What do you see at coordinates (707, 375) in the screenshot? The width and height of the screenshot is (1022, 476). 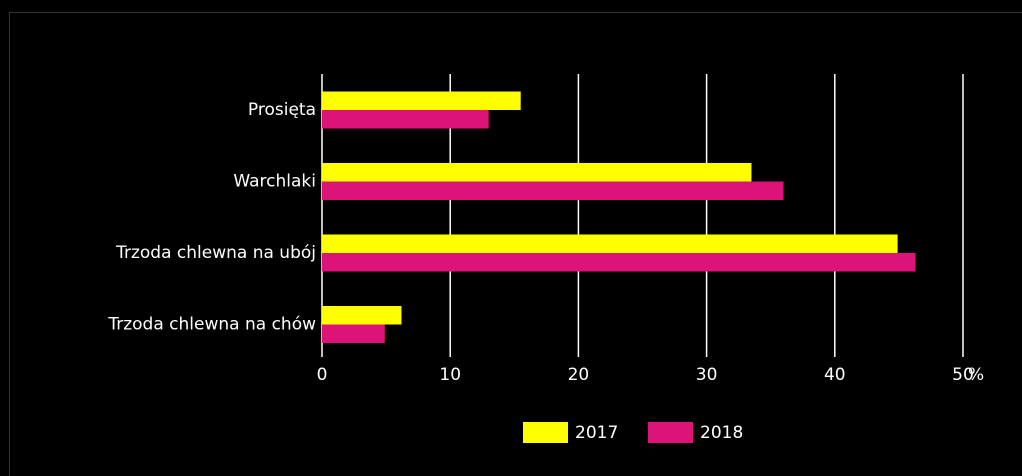 I see `x-tick-label: 30` at bounding box center [707, 375].